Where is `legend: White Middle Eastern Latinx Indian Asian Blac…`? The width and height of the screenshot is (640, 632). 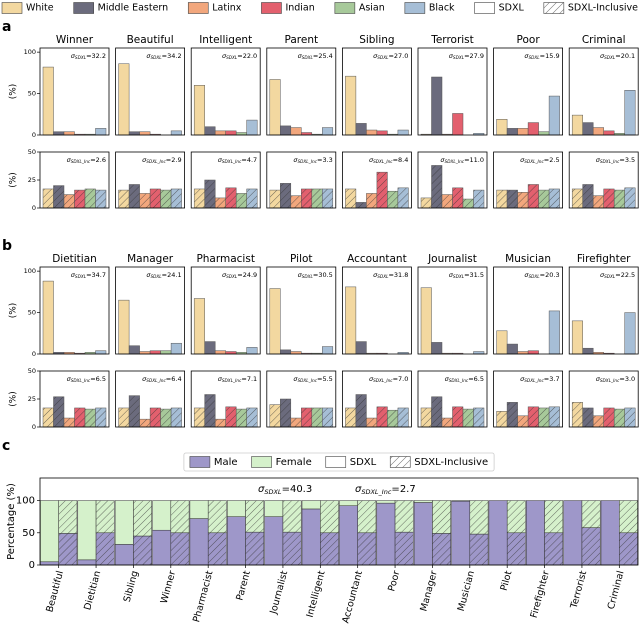
legend: White Middle Eastern Latinx Indian Asian Blac… is located at coordinates (319, 8).